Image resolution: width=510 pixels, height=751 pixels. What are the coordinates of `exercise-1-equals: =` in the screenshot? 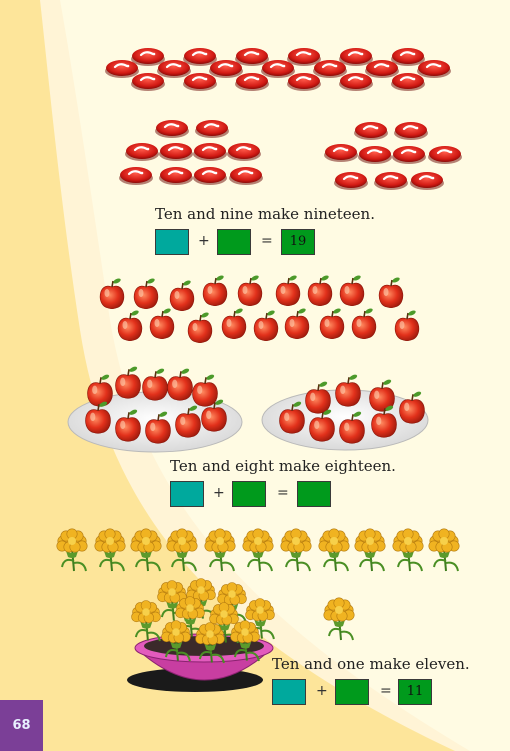 It's located at (267, 241).